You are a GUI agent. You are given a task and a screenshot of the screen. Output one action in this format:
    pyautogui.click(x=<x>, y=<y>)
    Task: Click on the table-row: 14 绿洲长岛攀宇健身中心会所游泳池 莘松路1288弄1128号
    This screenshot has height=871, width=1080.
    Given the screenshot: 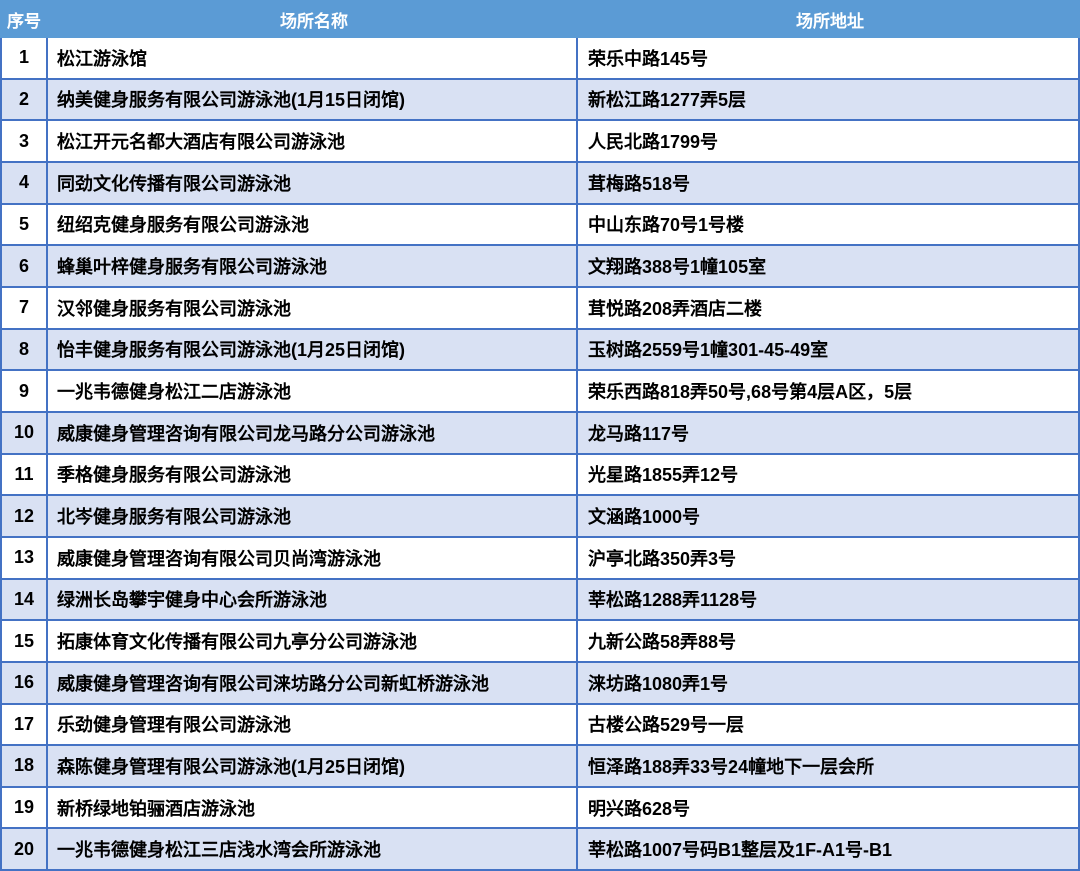 What is the action you would take?
    pyautogui.click(x=540, y=600)
    